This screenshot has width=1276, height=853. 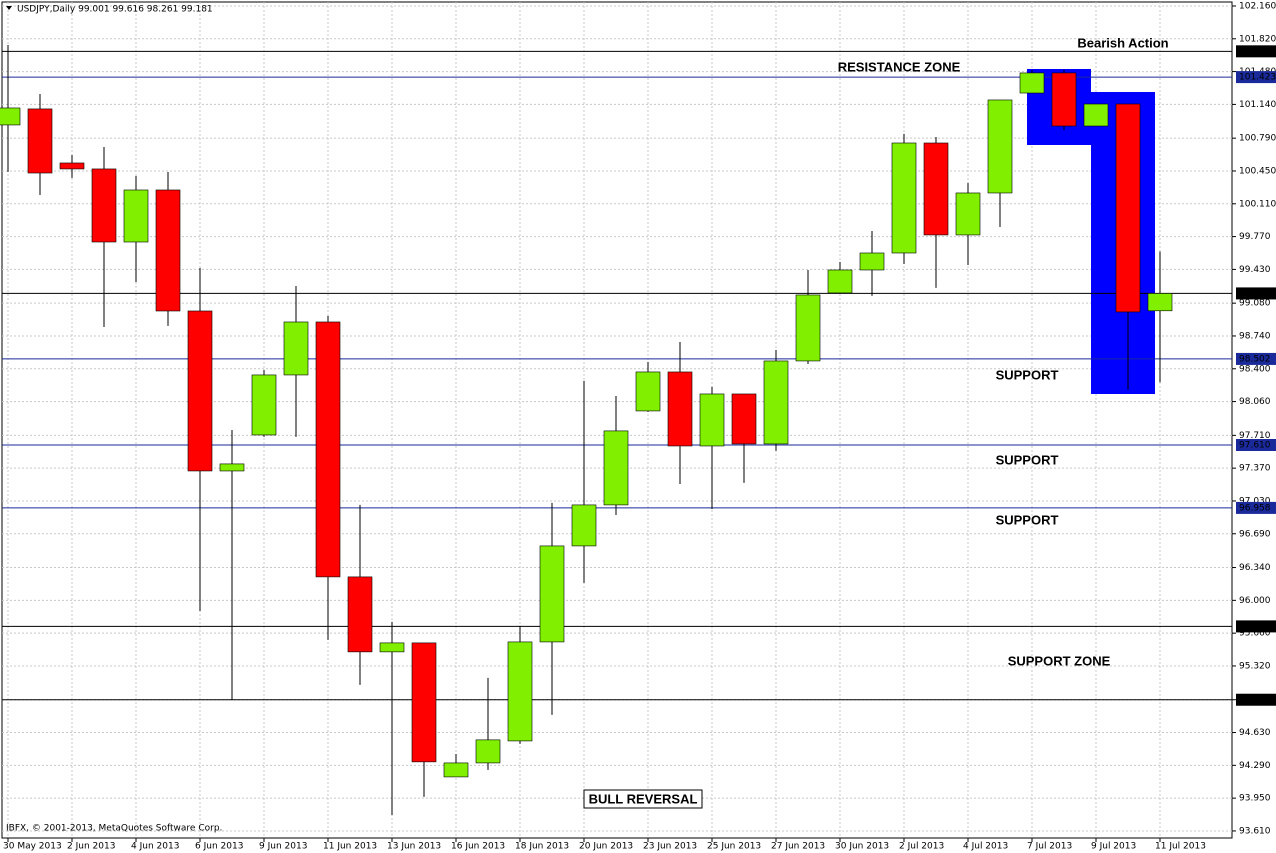 What do you see at coordinates (670, 847) in the screenshot?
I see `x-tick-label: 23 Jun 2013` at bounding box center [670, 847].